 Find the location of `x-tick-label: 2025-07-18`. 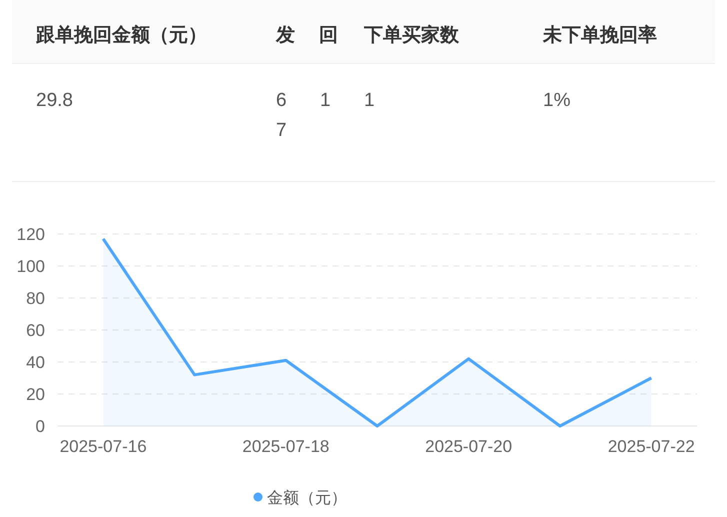

x-tick-label: 2025-07-18 is located at coordinates (286, 446).